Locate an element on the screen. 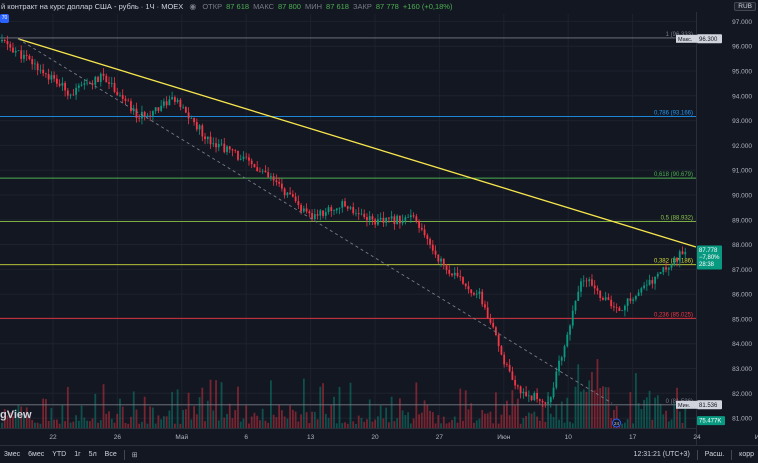 Image resolution: width=758 pixels, height=463 pixels. fib-level-label: 0,618 (90.679) is located at coordinates (673, 175).